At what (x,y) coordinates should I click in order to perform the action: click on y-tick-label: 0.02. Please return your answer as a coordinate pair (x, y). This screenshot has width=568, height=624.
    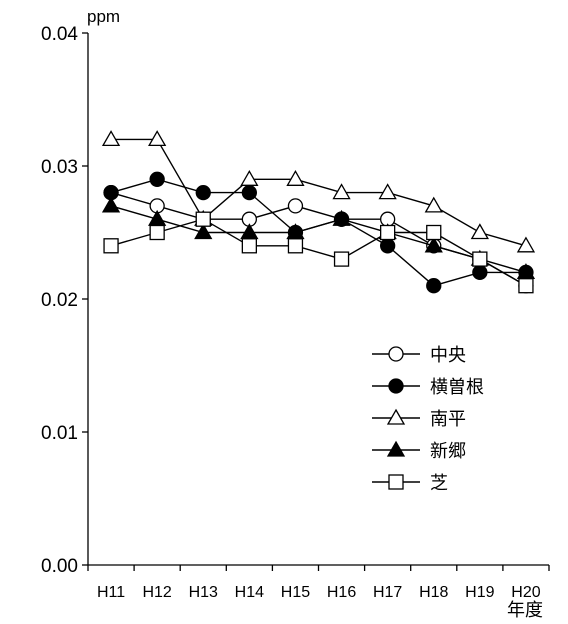
    Looking at the image, I should click on (59, 300).